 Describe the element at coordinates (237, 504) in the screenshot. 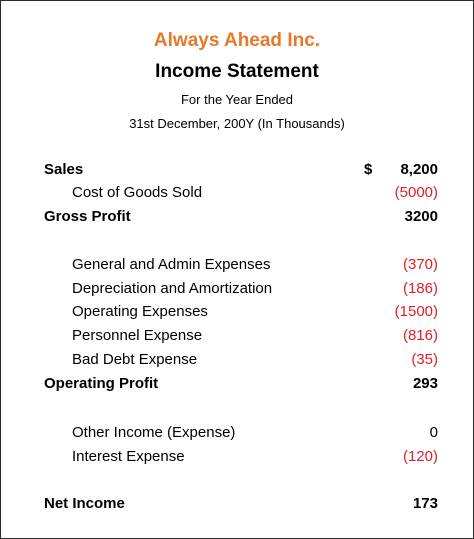

I see `row-net-income: Net Income 173` at that location.